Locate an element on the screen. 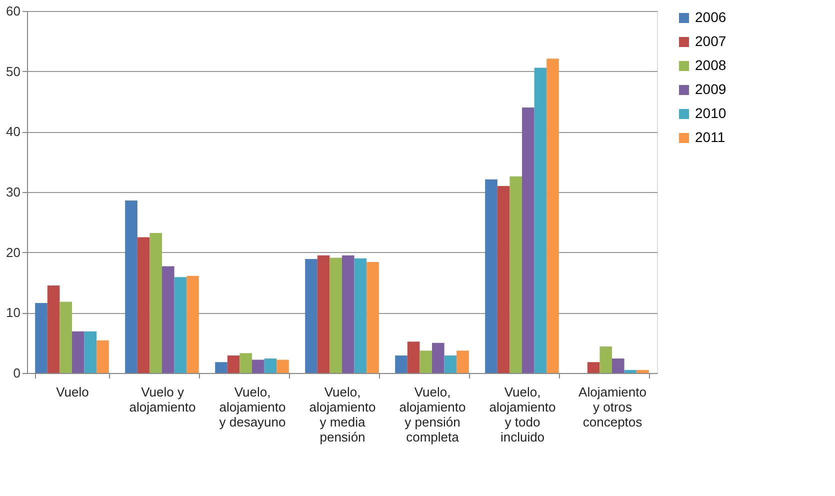 The height and width of the screenshot is (496, 835). x-tick-label: Vuelo y alojamiento is located at coordinates (162, 399).